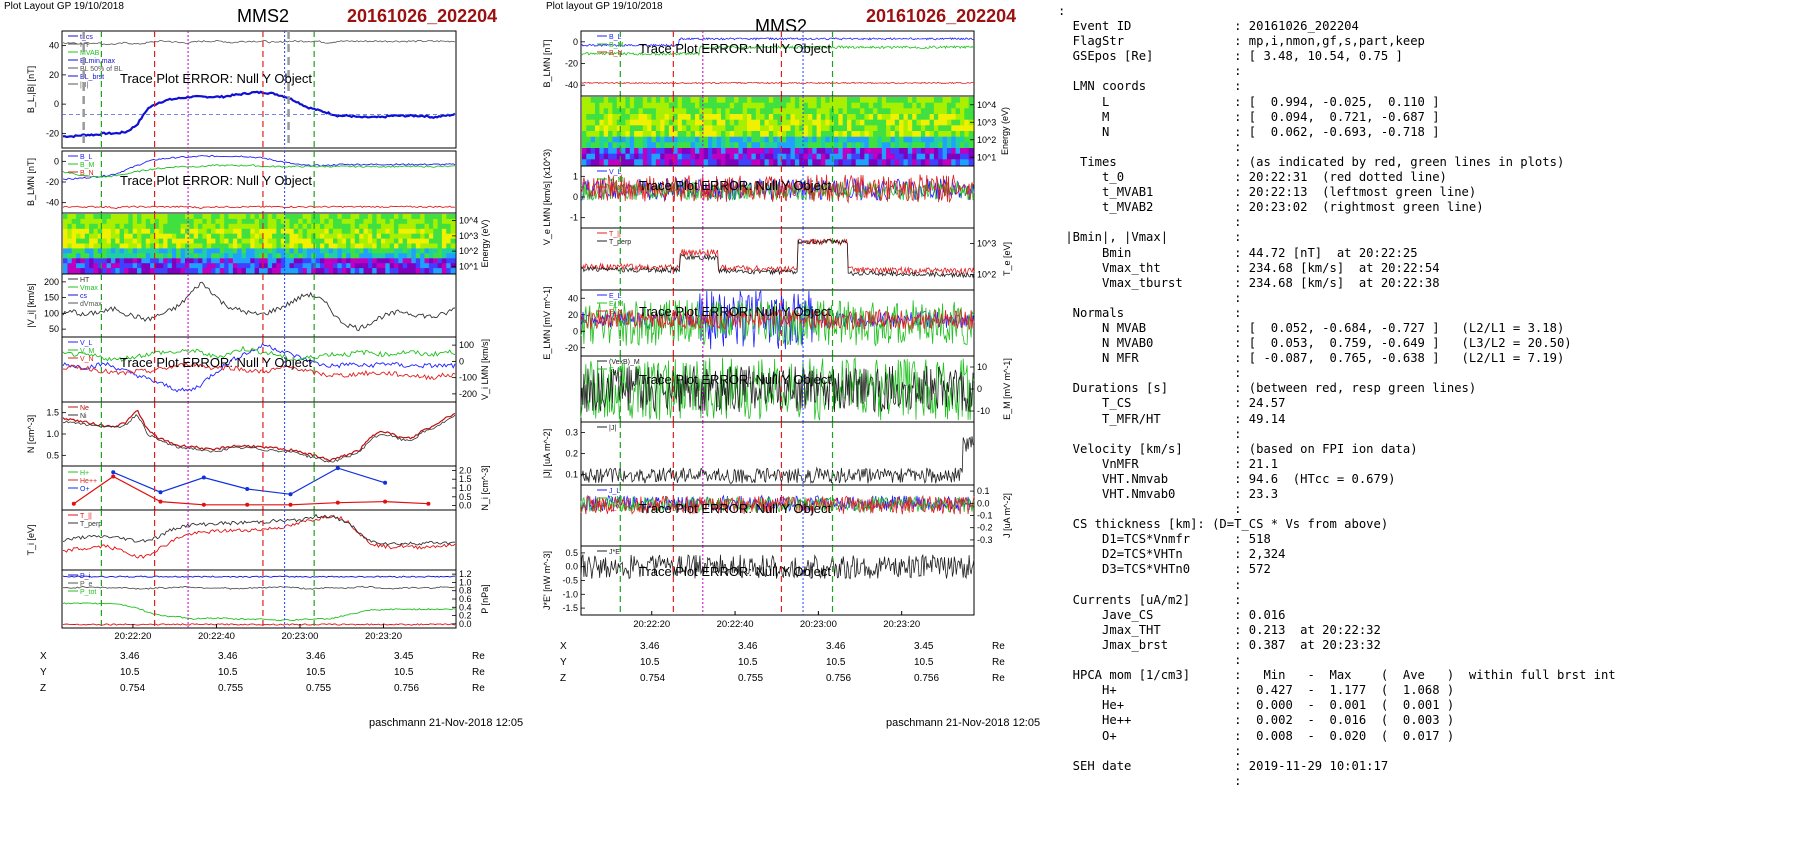  What do you see at coordinates (1164, 569) in the screenshot?
I see `summary-line: D3=TCS*VHTn0 : 572` at bounding box center [1164, 569].